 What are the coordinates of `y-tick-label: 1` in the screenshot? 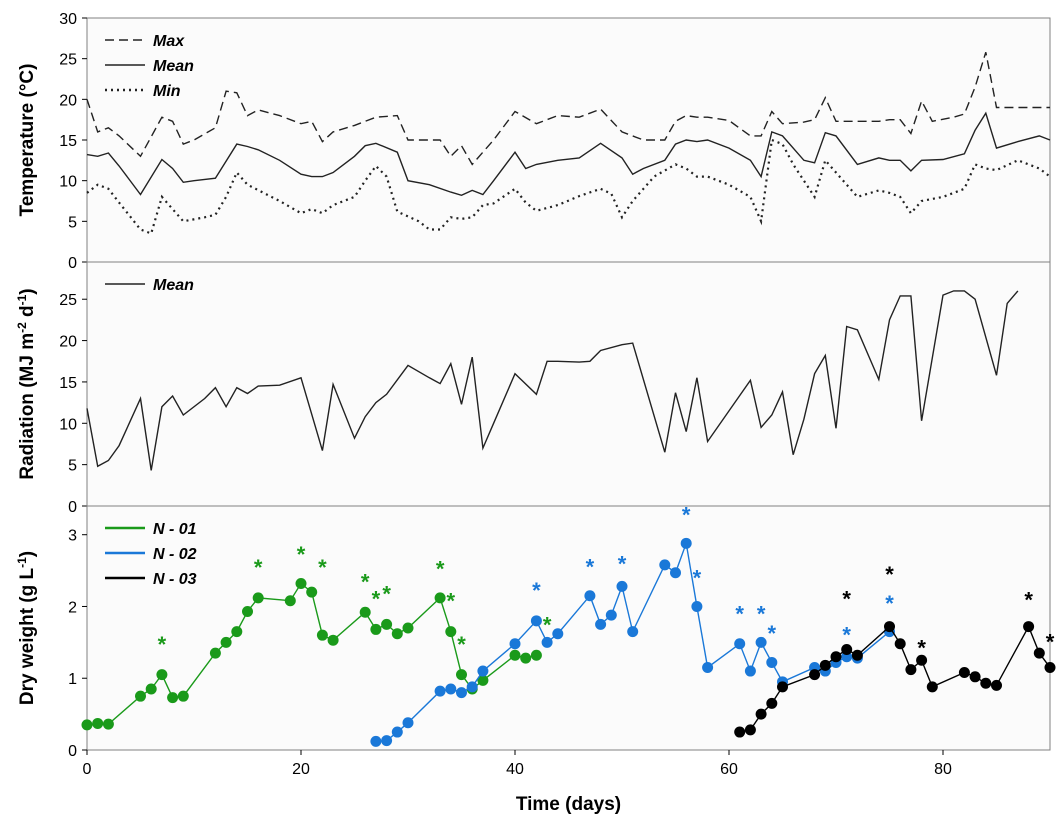 It's located at (72, 679).